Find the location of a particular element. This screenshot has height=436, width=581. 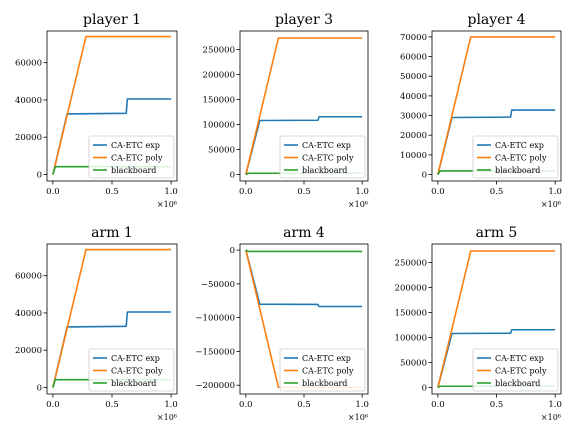

y-tick-label: −50000 is located at coordinates (218, 285).